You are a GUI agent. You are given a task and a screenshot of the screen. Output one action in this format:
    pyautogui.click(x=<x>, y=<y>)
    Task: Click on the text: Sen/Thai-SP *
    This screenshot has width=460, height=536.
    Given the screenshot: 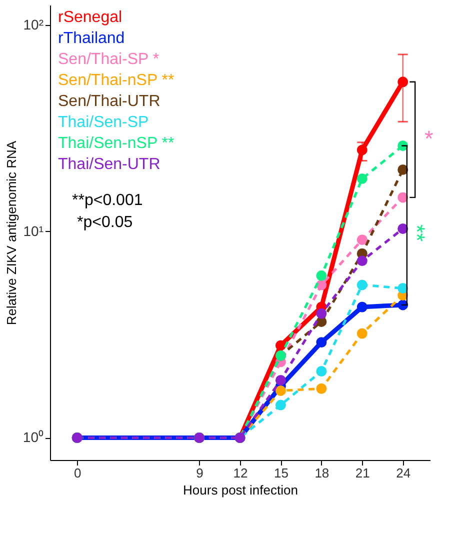 What is the action you would take?
    pyautogui.click(x=109, y=59)
    